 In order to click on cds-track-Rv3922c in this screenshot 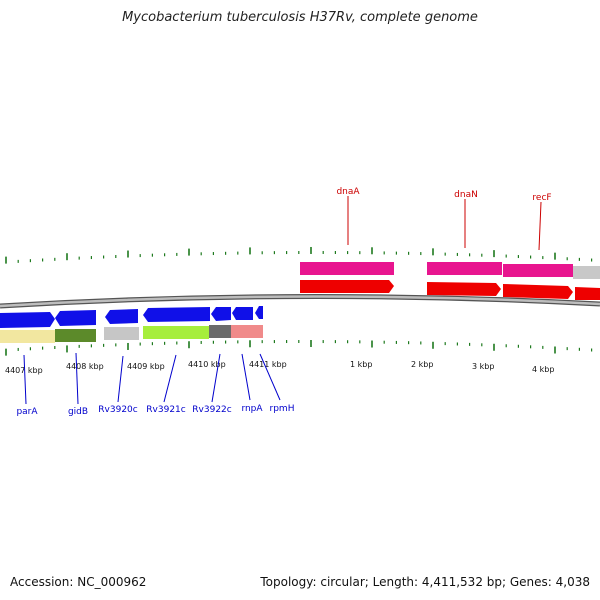, I will do `click(220, 331)`.